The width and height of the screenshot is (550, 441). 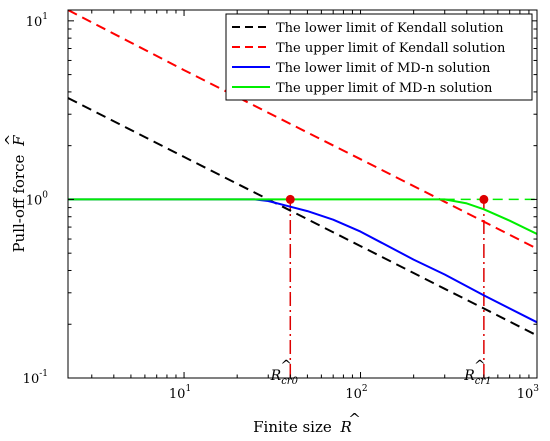 What do you see at coordinates (384, 88) in the screenshot?
I see `legend-label: The upper limit of MD-n solution` at bounding box center [384, 88].